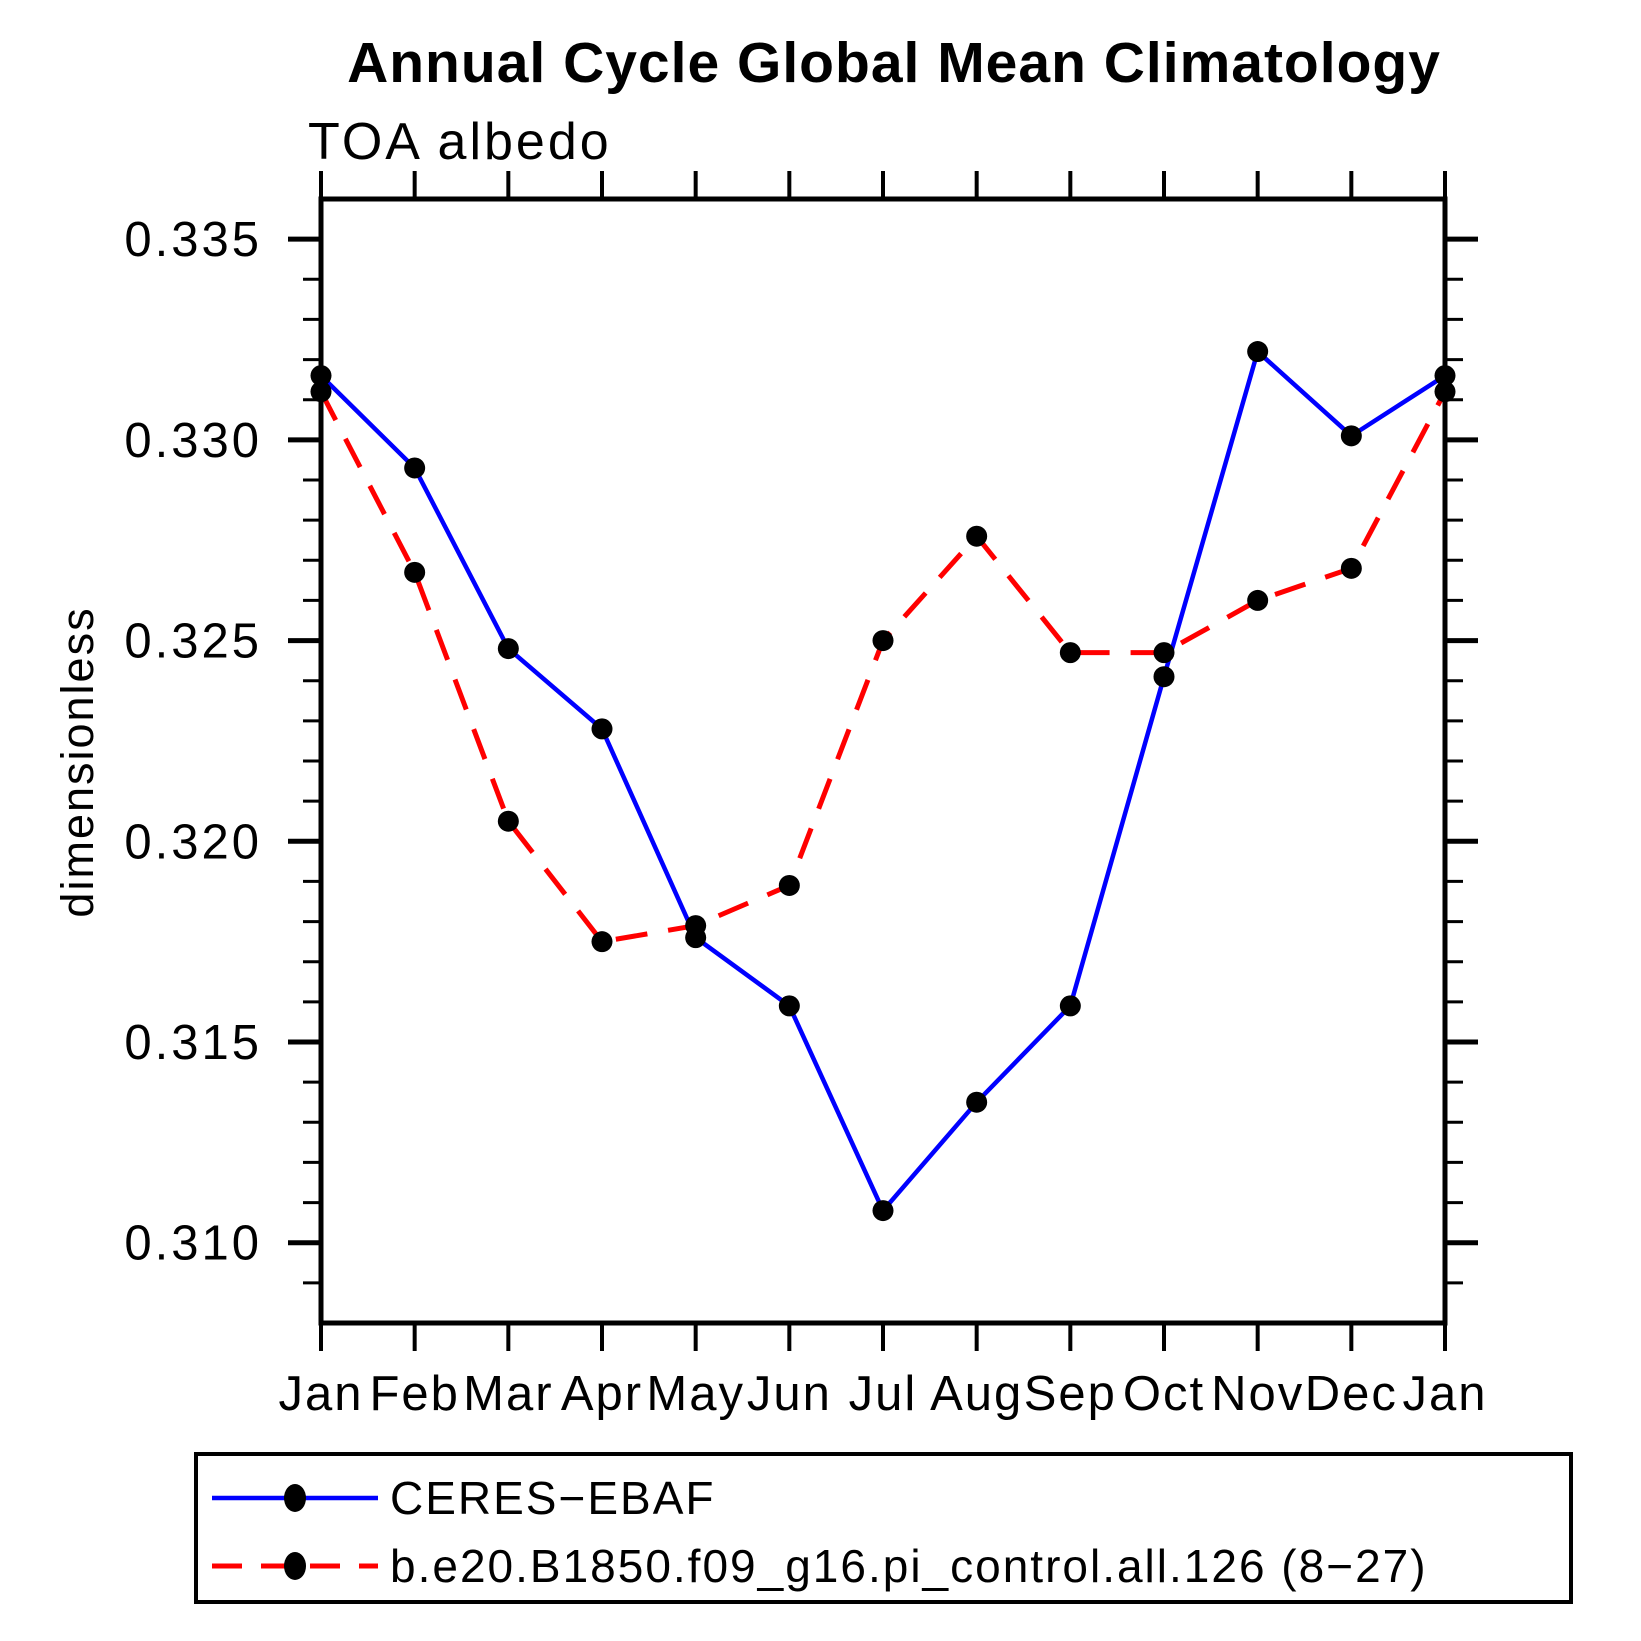 Image resolution: width=1641 pixels, height=1641 pixels. What do you see at coordinates (695, 1394) in the screenshot?
I see `x-tick-label: May` at bounding box center [695, 1394].